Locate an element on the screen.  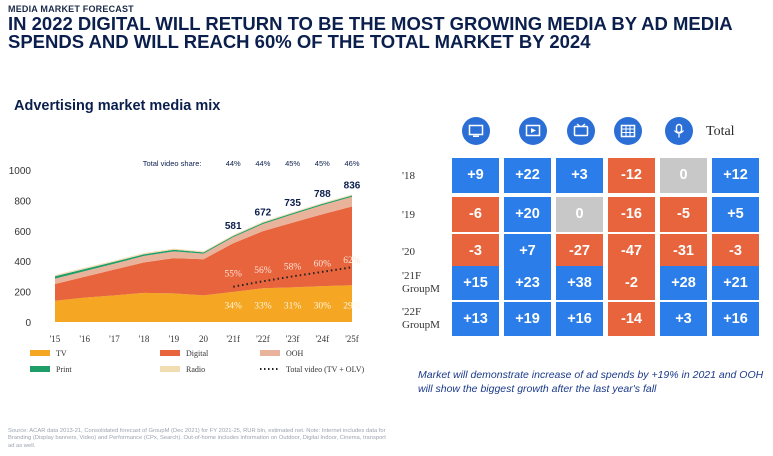
area-tv is located at coordinates (203, 303).